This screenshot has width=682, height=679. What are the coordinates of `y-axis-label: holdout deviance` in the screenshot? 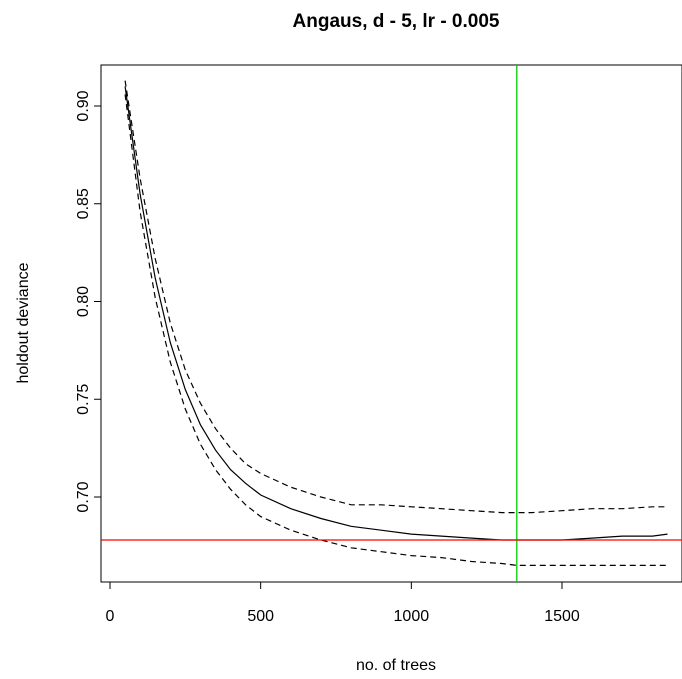 It's located at (23, 322).